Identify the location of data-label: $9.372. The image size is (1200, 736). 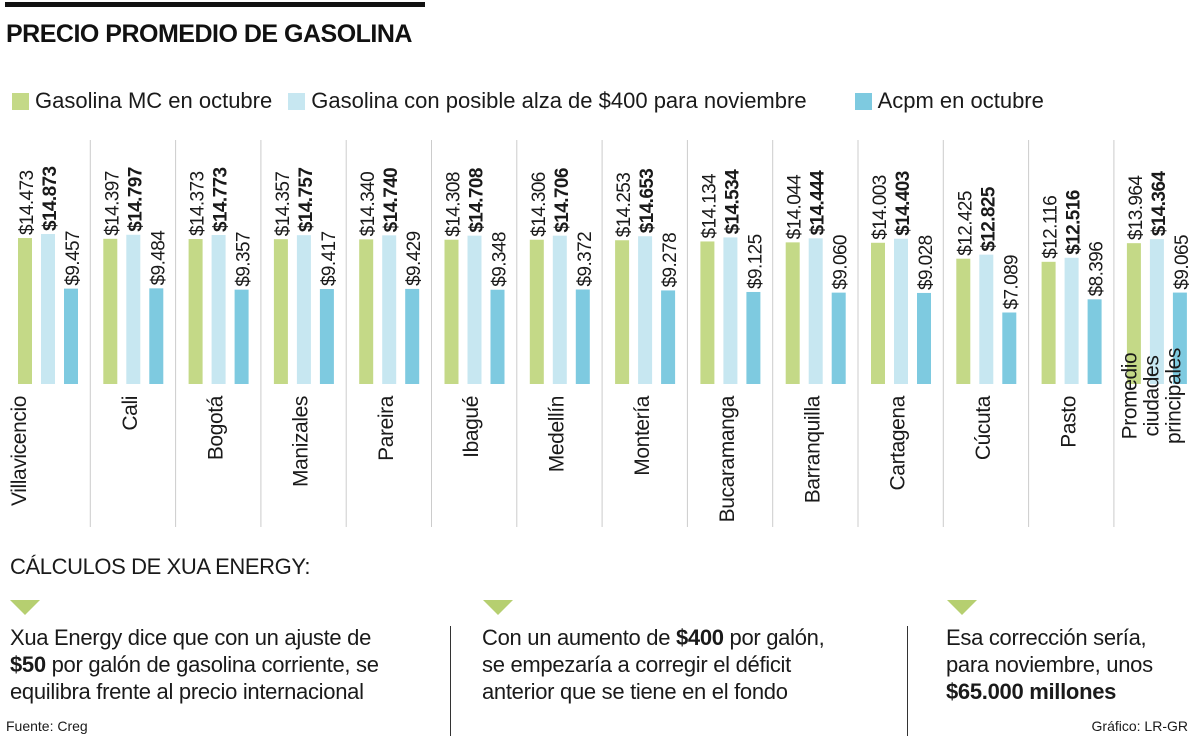
(585, 259).